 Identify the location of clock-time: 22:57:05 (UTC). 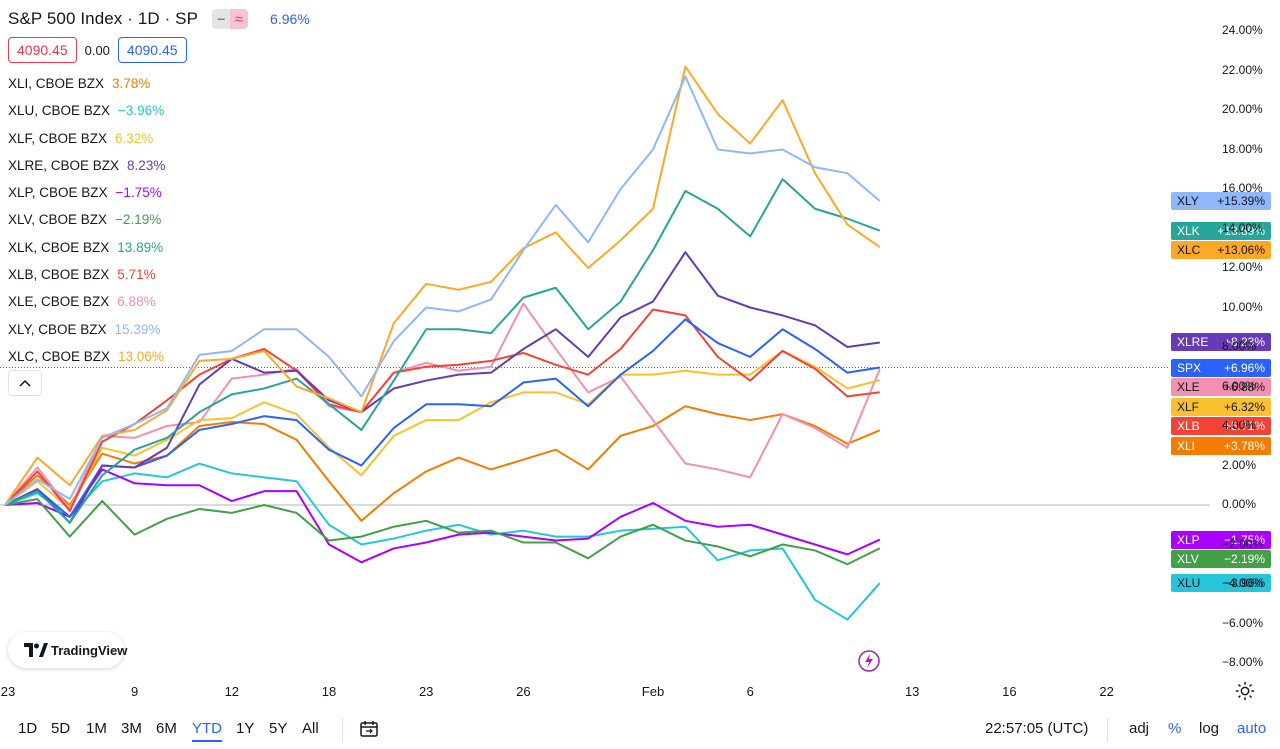
(1037, 728).